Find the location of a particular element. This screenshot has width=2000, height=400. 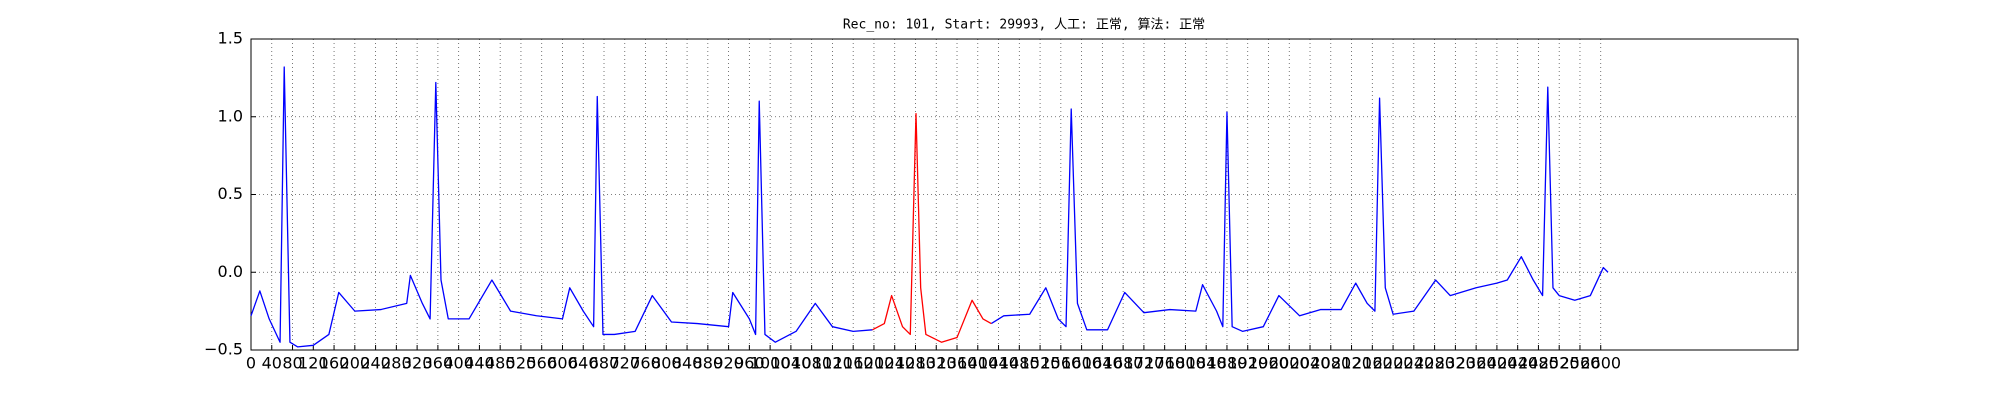

x-tick-label: 1400 is located at coordinates (977, 363).